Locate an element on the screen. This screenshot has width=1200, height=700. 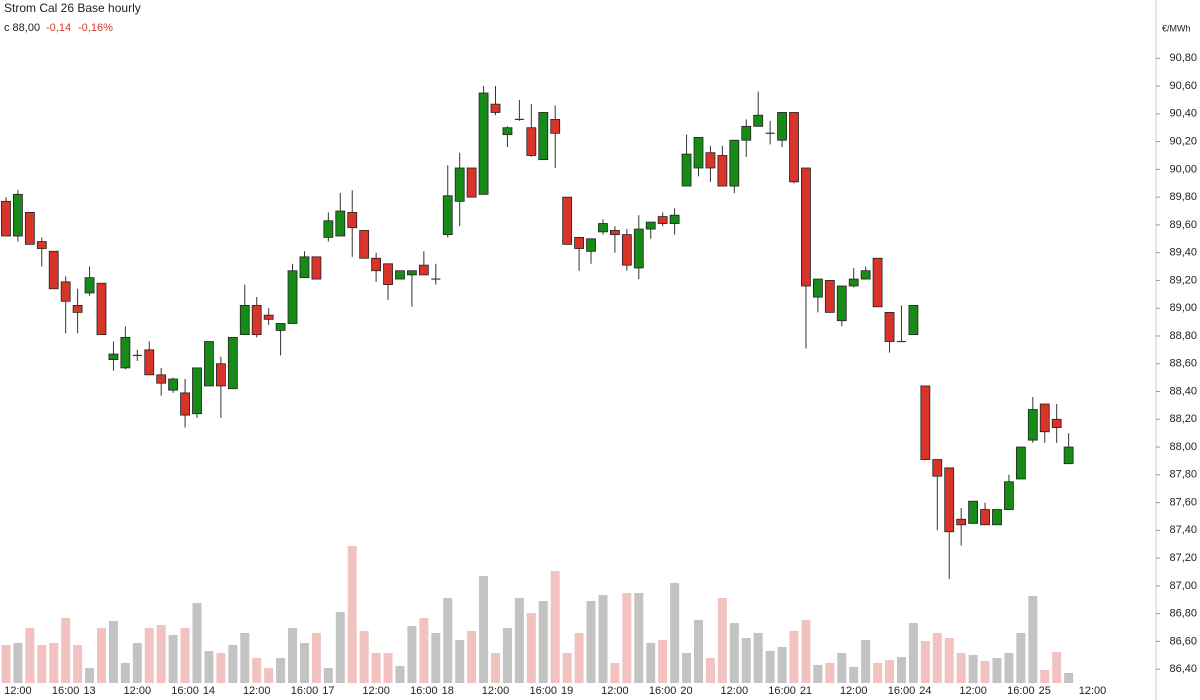
y-tick-label: 88,60 is located at coordinates (1183, 364).